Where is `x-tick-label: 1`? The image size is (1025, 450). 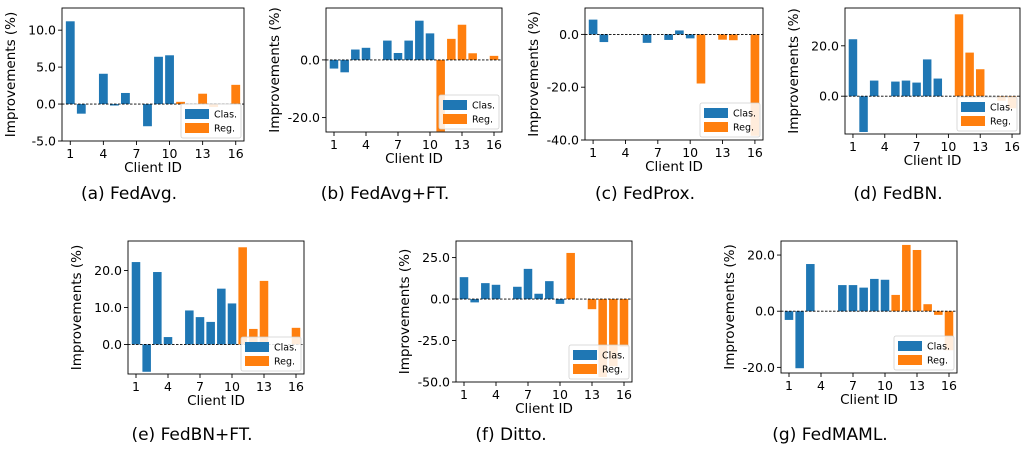
x-tick-label: 1 is located at coordinates (853, 146).